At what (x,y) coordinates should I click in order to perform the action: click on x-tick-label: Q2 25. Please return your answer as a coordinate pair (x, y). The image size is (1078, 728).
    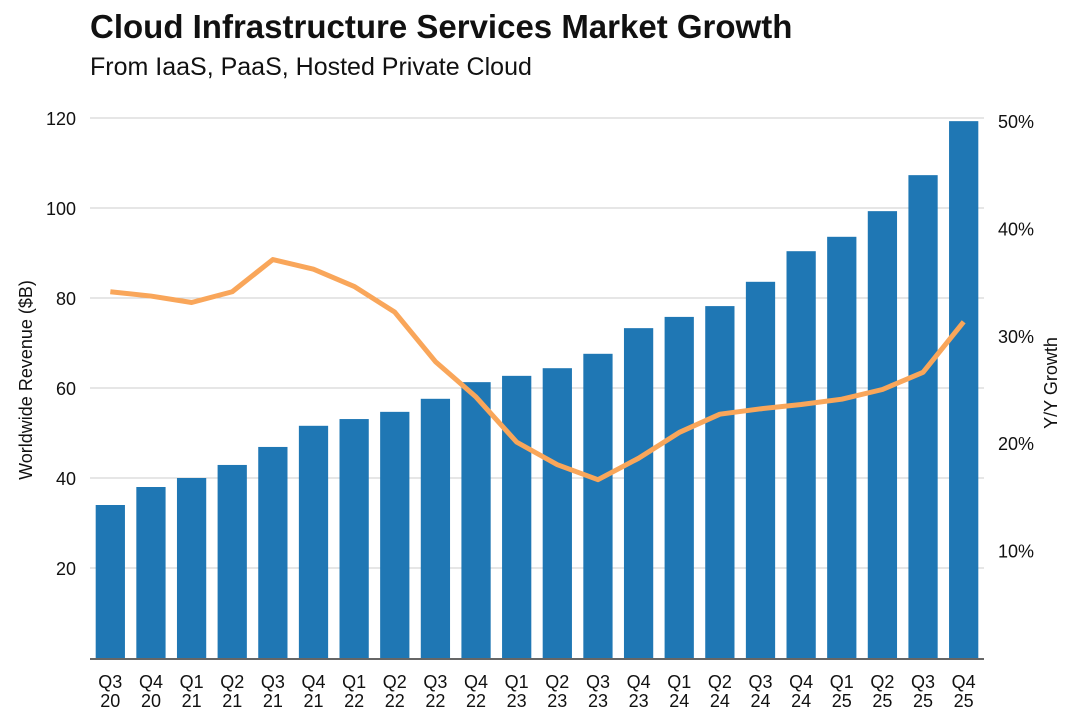
    Looking at the image, I should click on (882, 691).